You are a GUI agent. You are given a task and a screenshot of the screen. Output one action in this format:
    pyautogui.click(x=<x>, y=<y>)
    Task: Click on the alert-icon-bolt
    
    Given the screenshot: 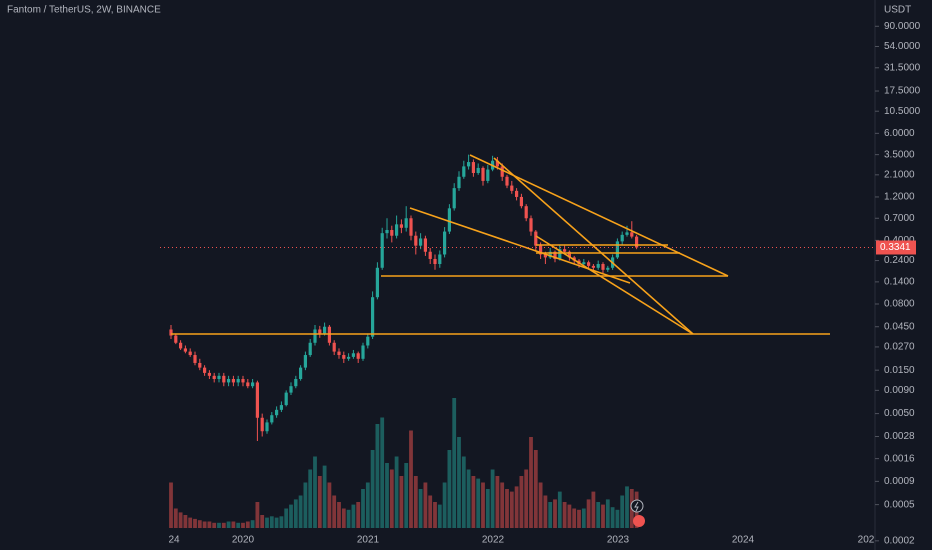 What is the action you would take?
    pyautogui.click(x=636, y=506)
    